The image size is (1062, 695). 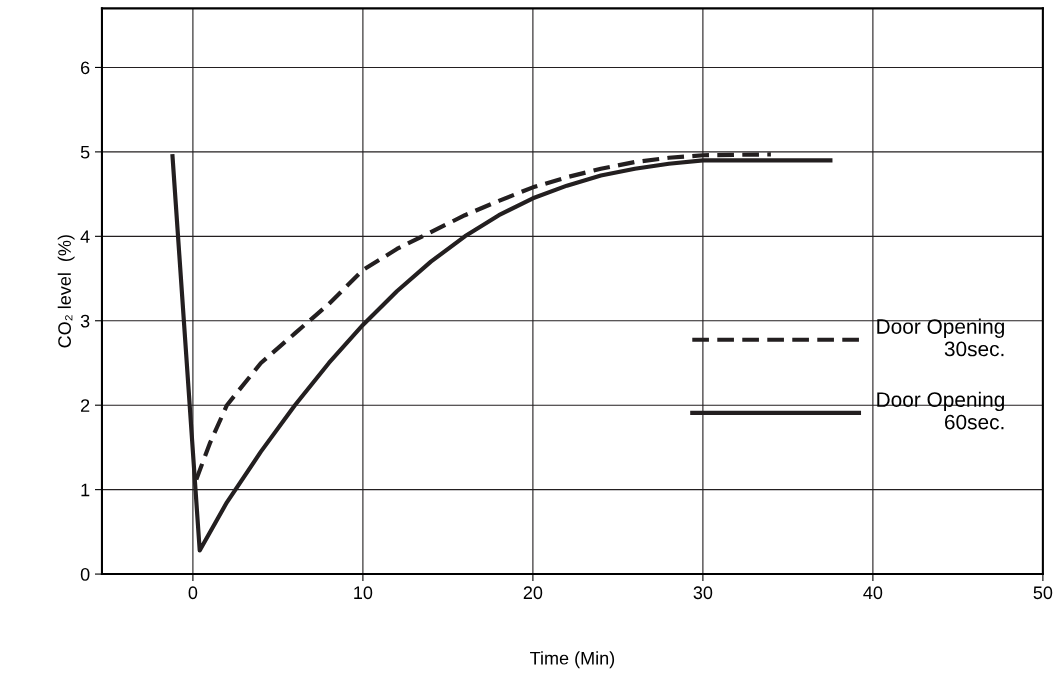 What do you see at coordinates (85, 574) in the screenshot?
I see `y-tick-label: 0` at bounding box center [85, 574].